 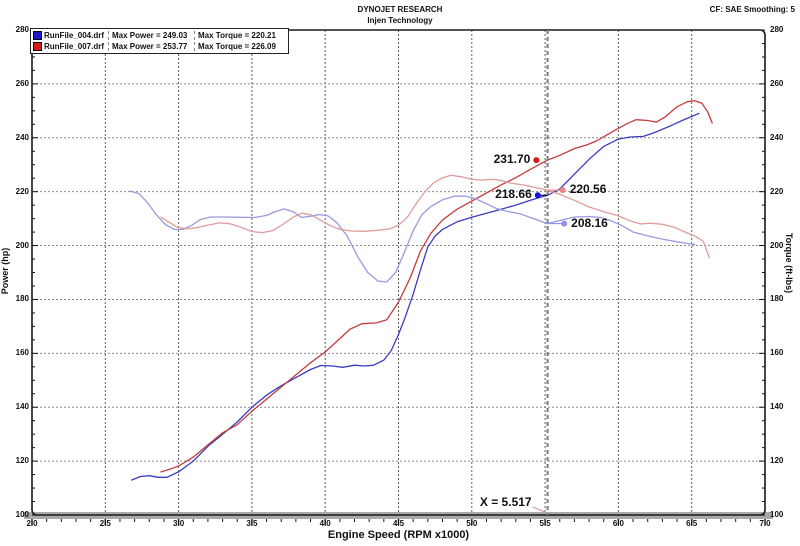 What do you see at coordinates (777, 299) in the screenshot?
I see `y-right-tick-label: 180` at bounding box center [777, 299].